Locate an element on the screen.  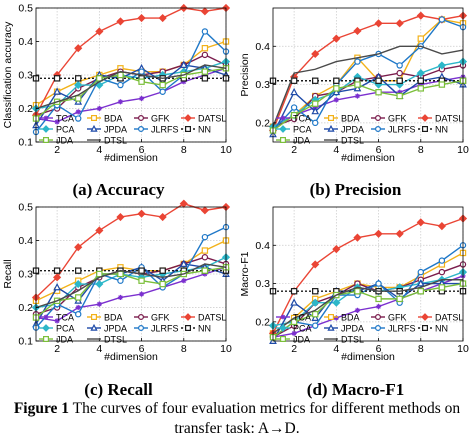
caption-recall: (c) Recall is located at coordinates (118, 389).